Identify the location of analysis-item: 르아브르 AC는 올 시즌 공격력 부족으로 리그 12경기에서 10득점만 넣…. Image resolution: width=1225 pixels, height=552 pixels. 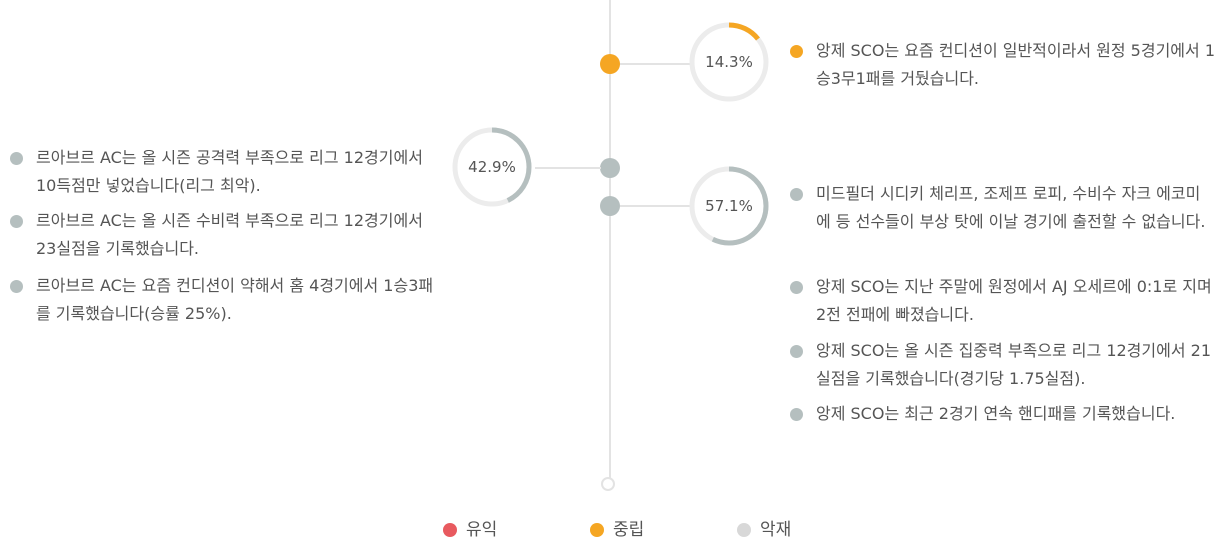
(222, 172).